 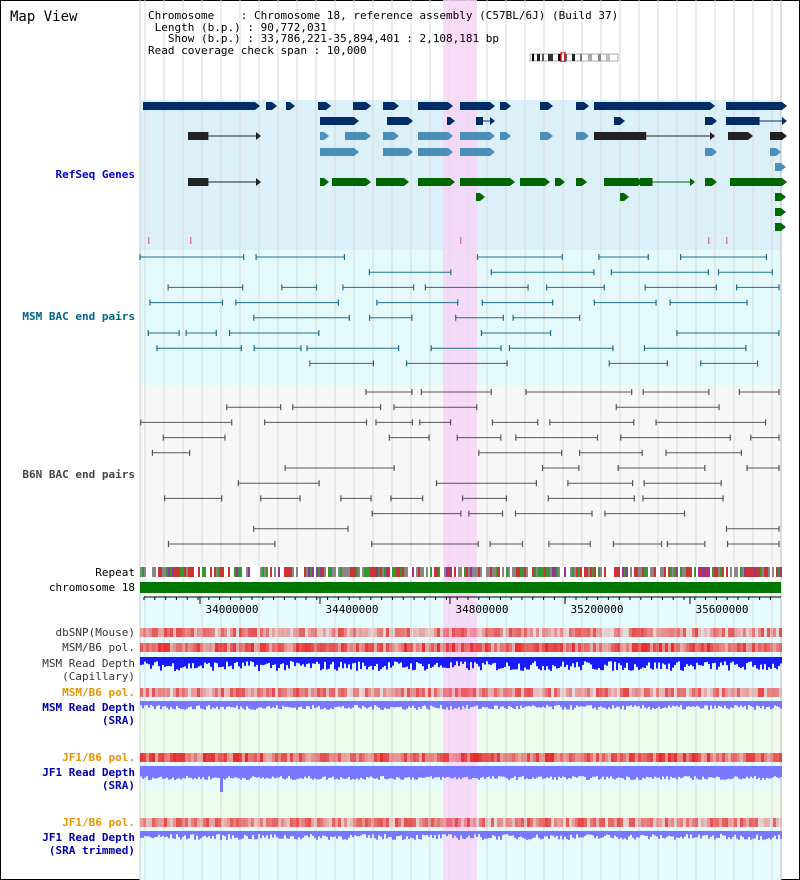 I want to click on gene-arrow, so click(x=258, y=182).